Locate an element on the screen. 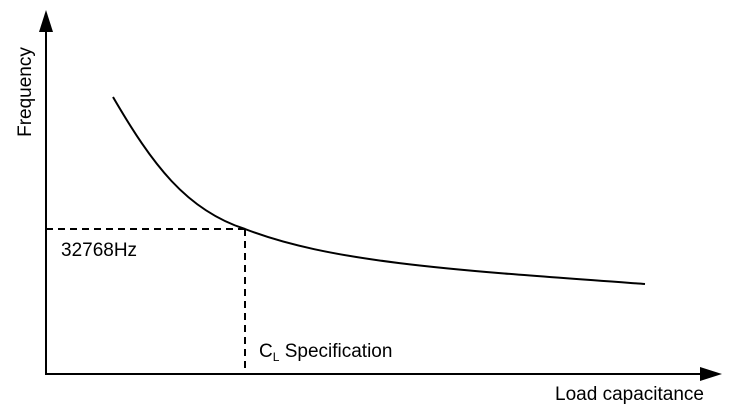  y-axis-arrowhead is located at coordinates (46, 21).